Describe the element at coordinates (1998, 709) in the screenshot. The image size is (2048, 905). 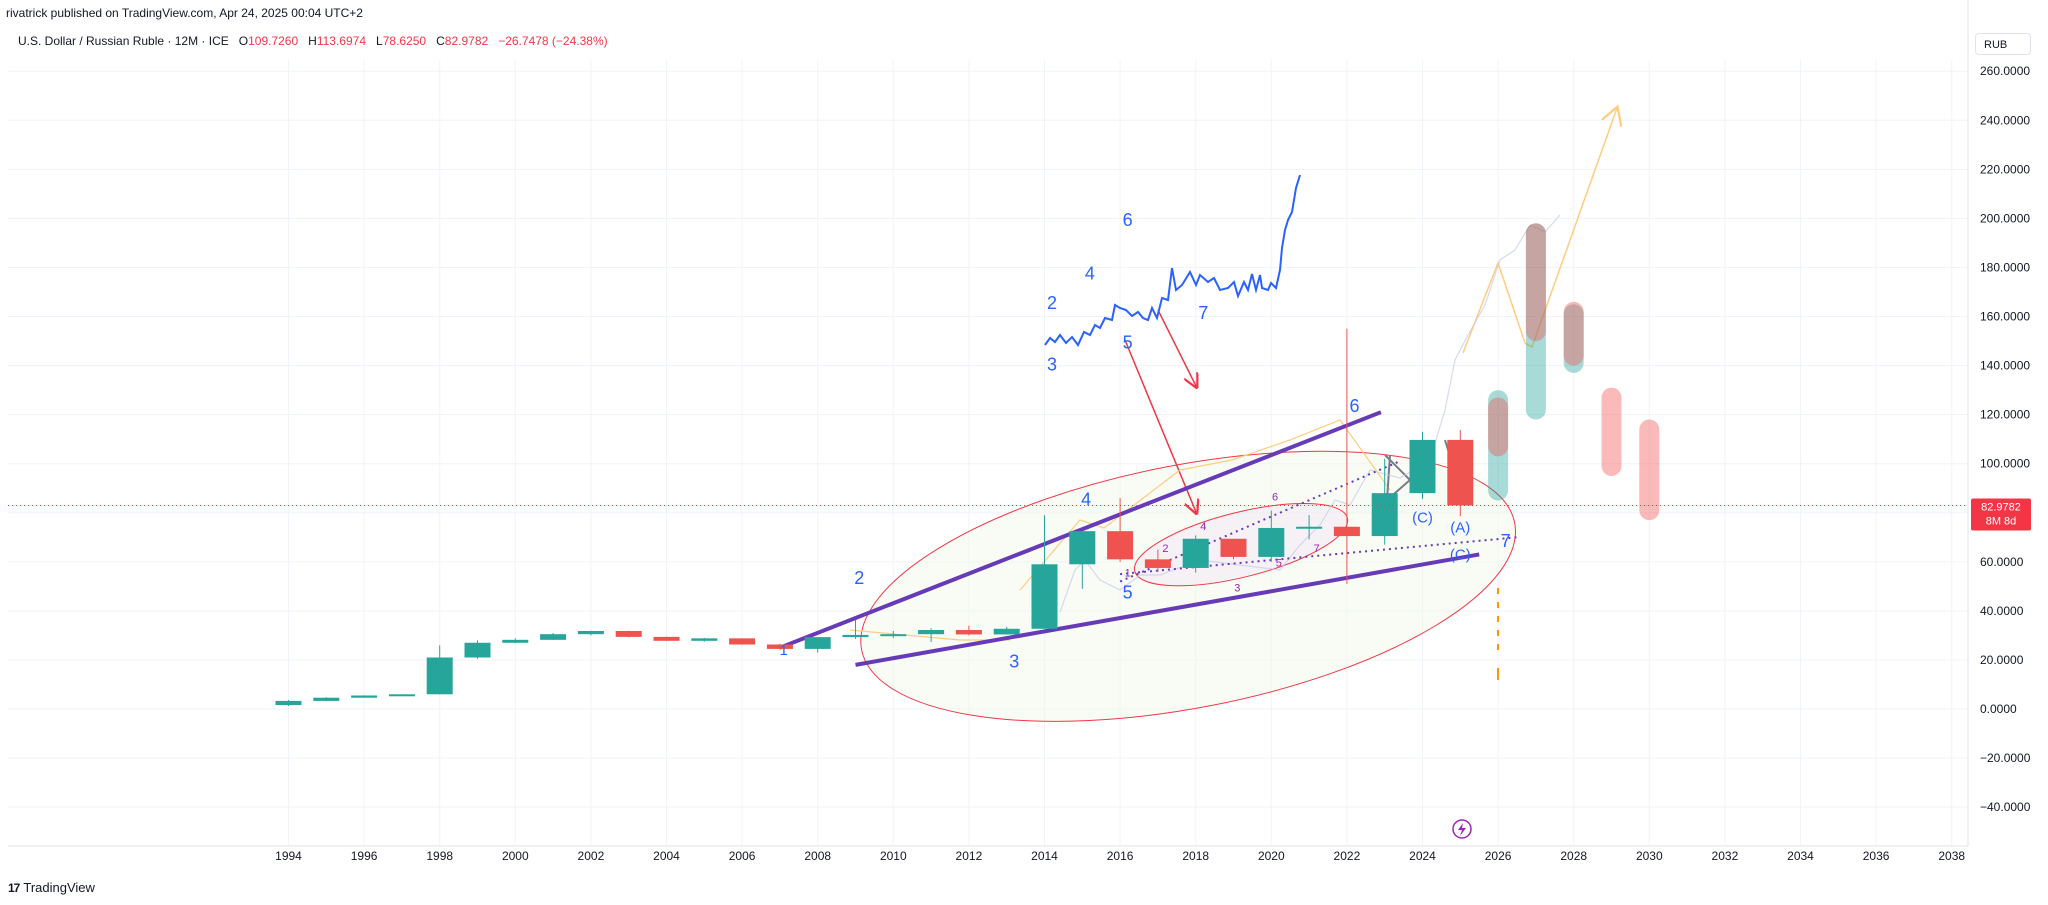
I see `y-tick-label: 0.0000` at that location.